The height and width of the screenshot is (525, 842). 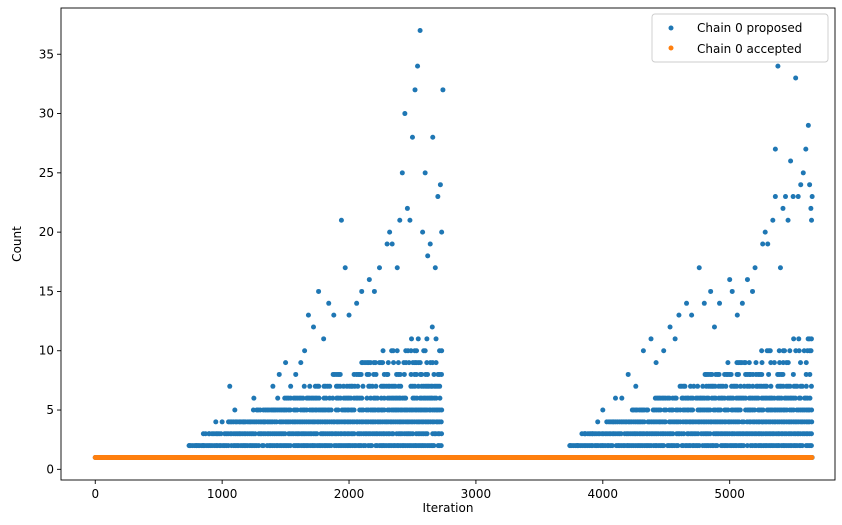 I want to click on y-axis-label: Count, so click(x=17, y=244).